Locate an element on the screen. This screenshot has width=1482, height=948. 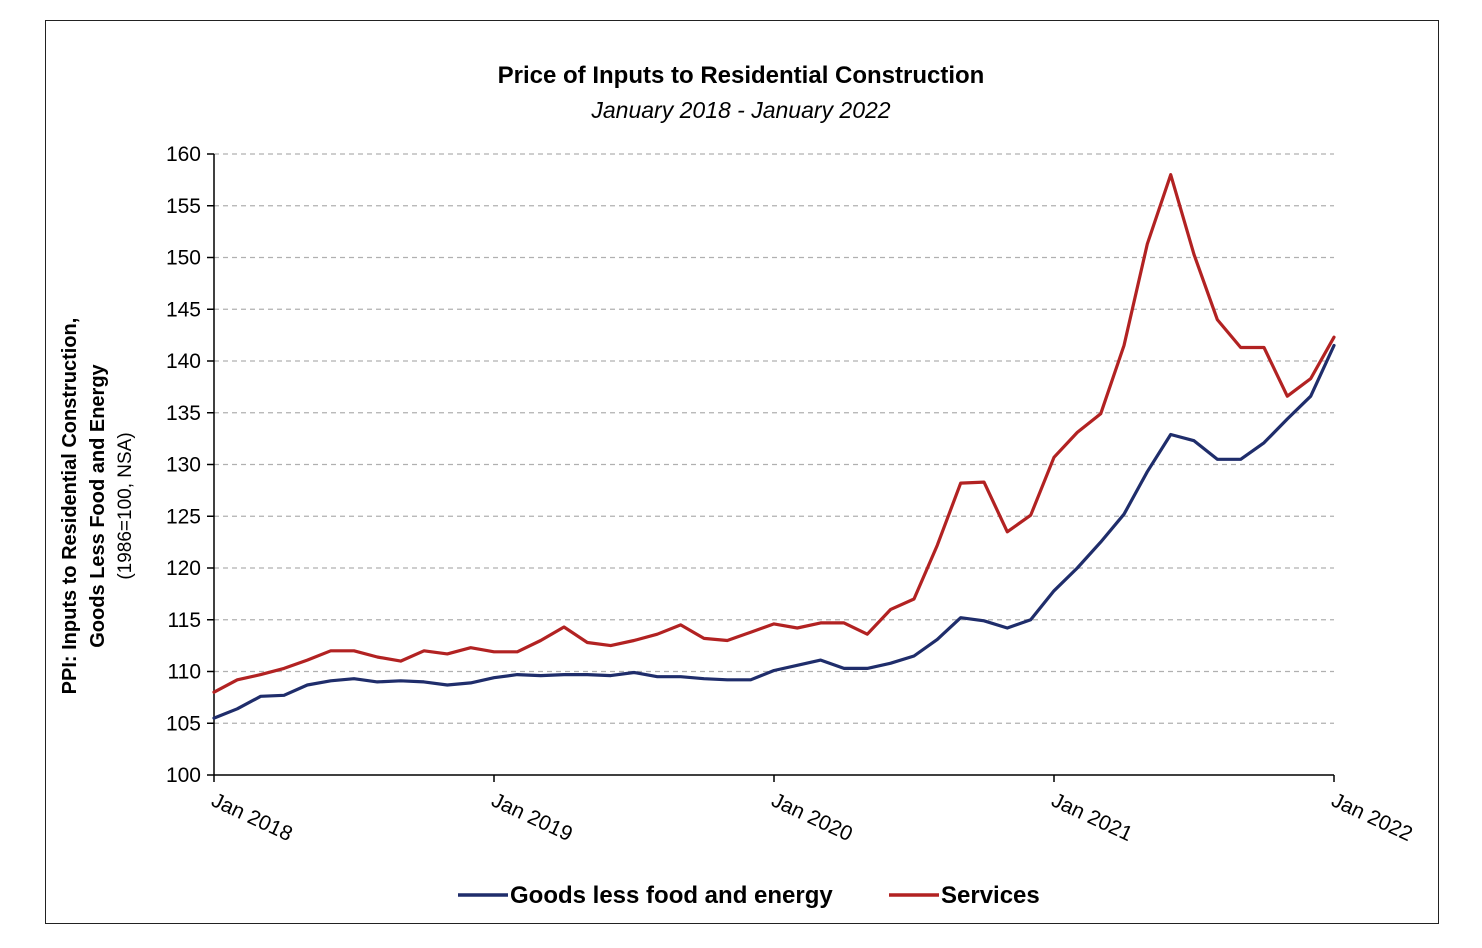
y-tick-label: 145 is located at coordinates (183, 309).